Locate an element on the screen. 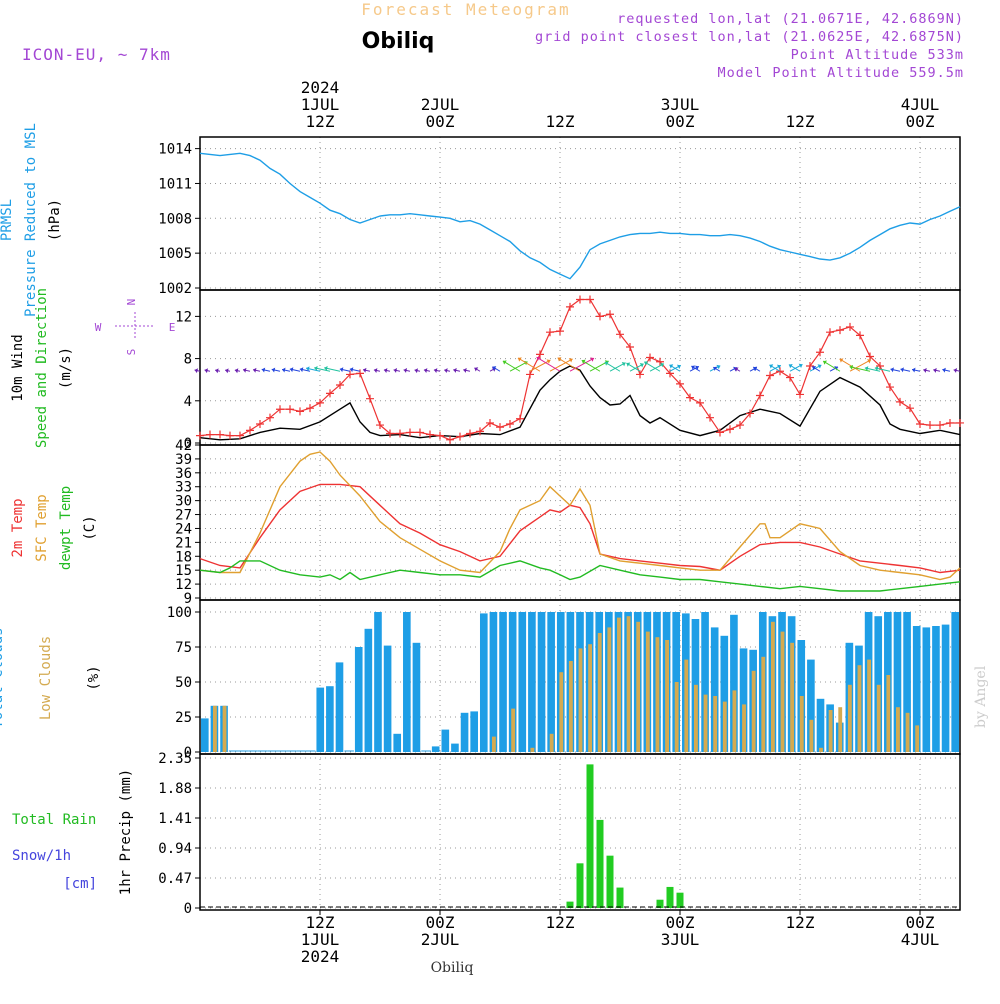 Image resolution: width=1000 pixels, height=1004 pixels. compass-s: S is located at coordinates (131, 352).